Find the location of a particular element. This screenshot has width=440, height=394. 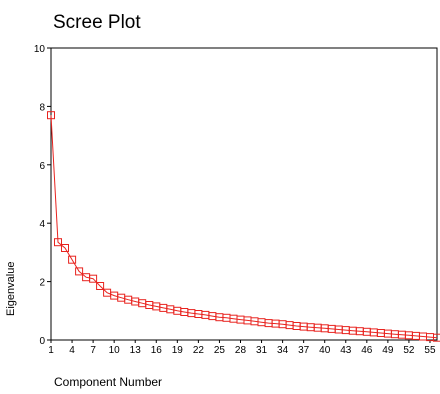

y-tick-label: 10 is located at coordinates (40, 49).